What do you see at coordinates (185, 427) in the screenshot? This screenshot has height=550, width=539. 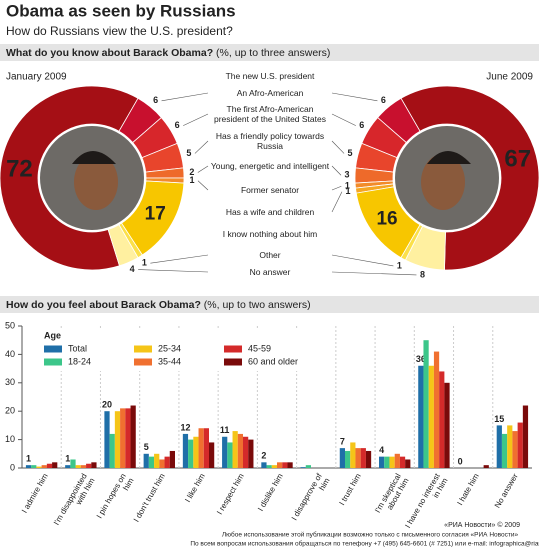 I see `value-label: 12` at bounding box center [185, 427].